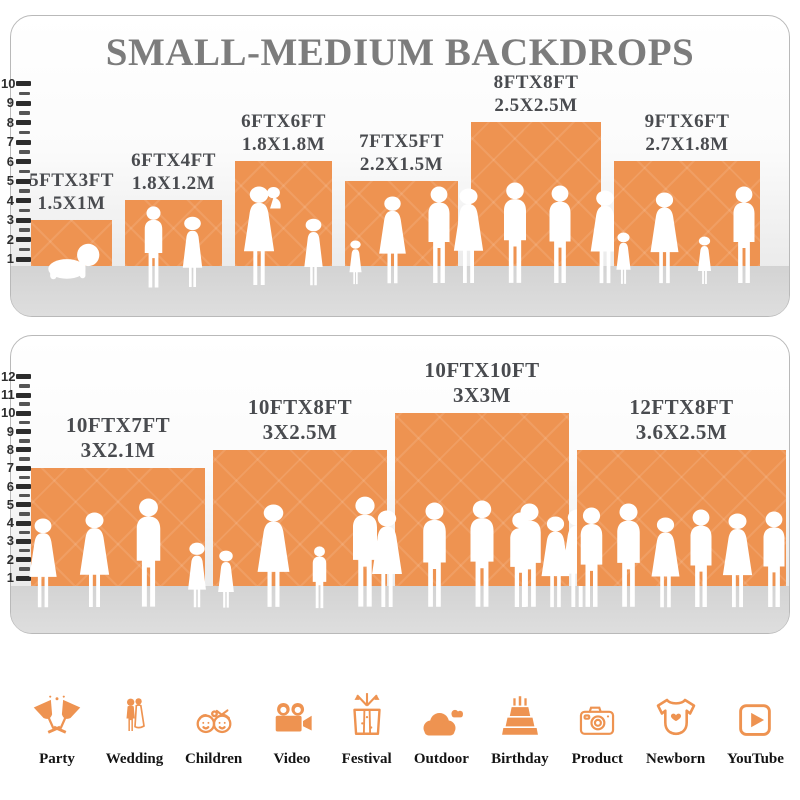 This screenshot has height=800, width=800. Describe the element at coordinates (681, 432) in the screenshot. I see `bar-size-m-label: 3.6X2.5M` at that location.